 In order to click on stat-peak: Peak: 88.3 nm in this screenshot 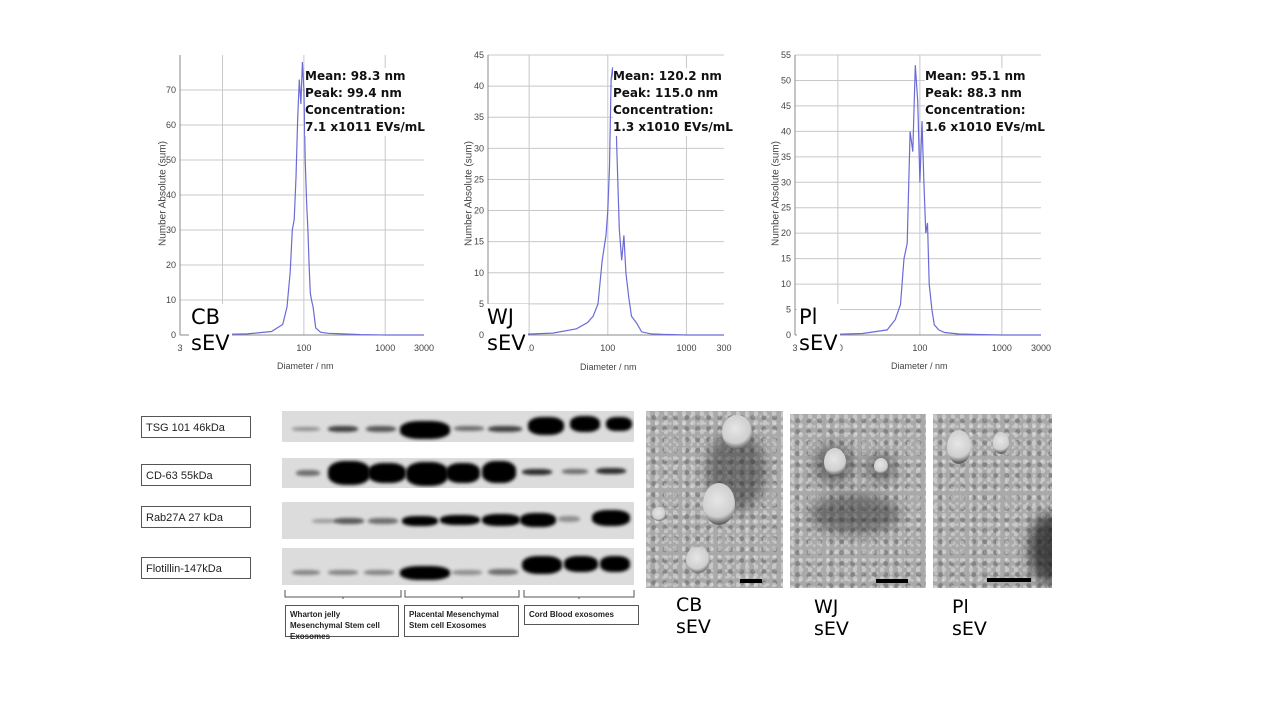, I will do `click(973, 93)`.